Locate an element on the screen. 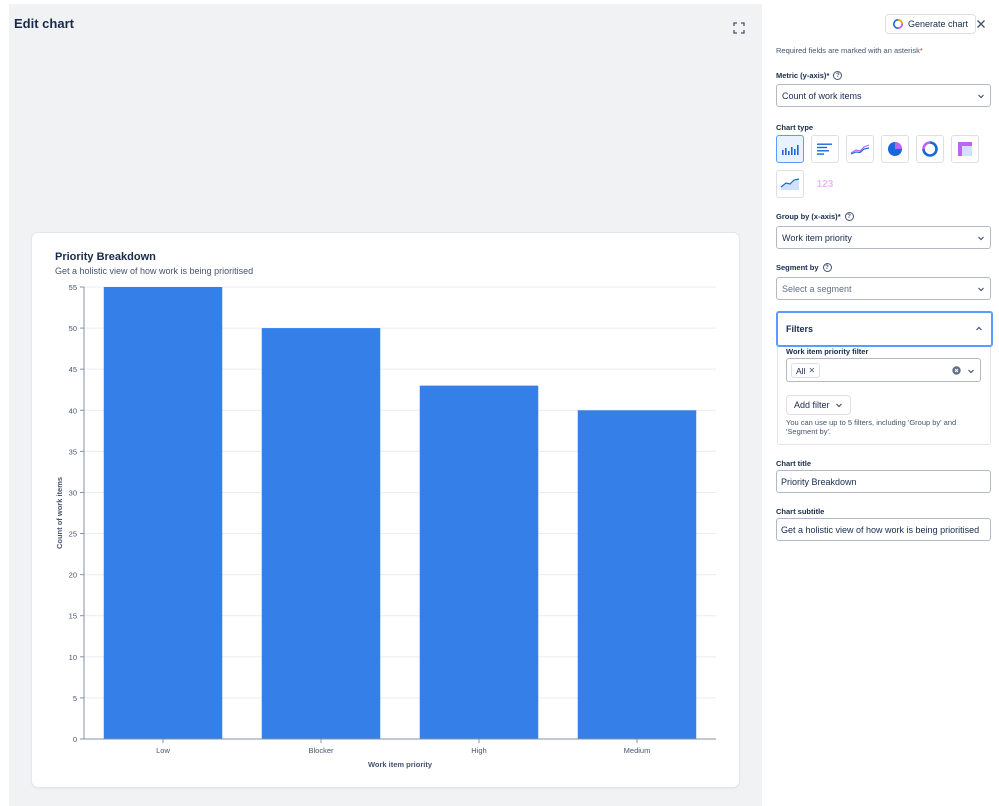 The height and width of the screenshot is (806, 999). expand-icon is located at coordinates (739, 28).